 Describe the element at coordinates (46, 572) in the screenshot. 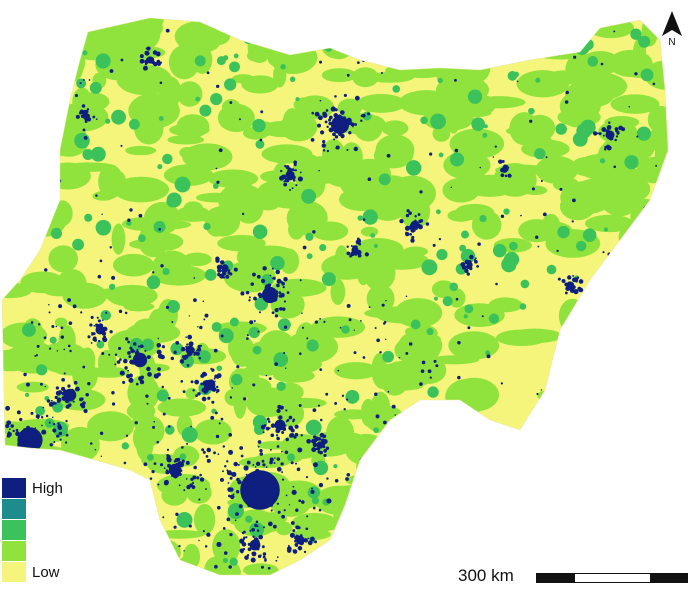

I see `legend-low-label: Low` at that location.